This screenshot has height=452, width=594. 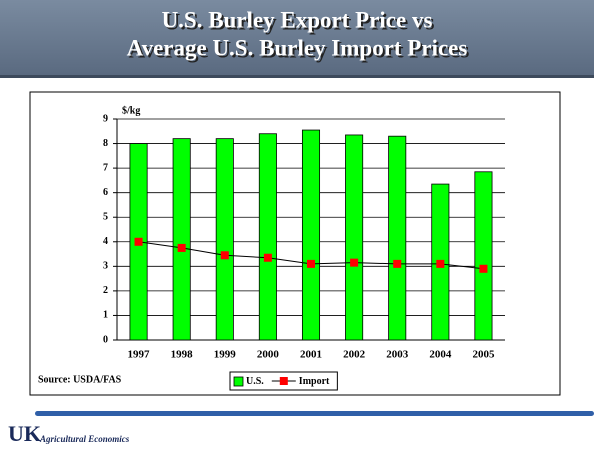 I want to click on y-tick-label: 4, so click(x=105, y=241).